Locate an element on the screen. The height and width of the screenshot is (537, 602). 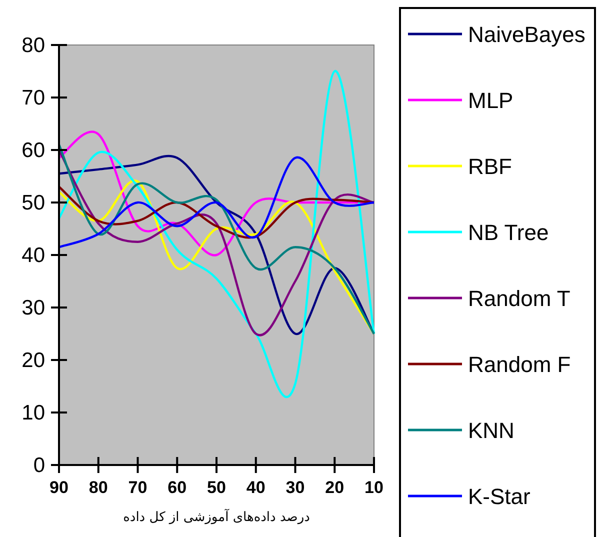
y-tick-label: 20 is located at coordinates (33, 360).